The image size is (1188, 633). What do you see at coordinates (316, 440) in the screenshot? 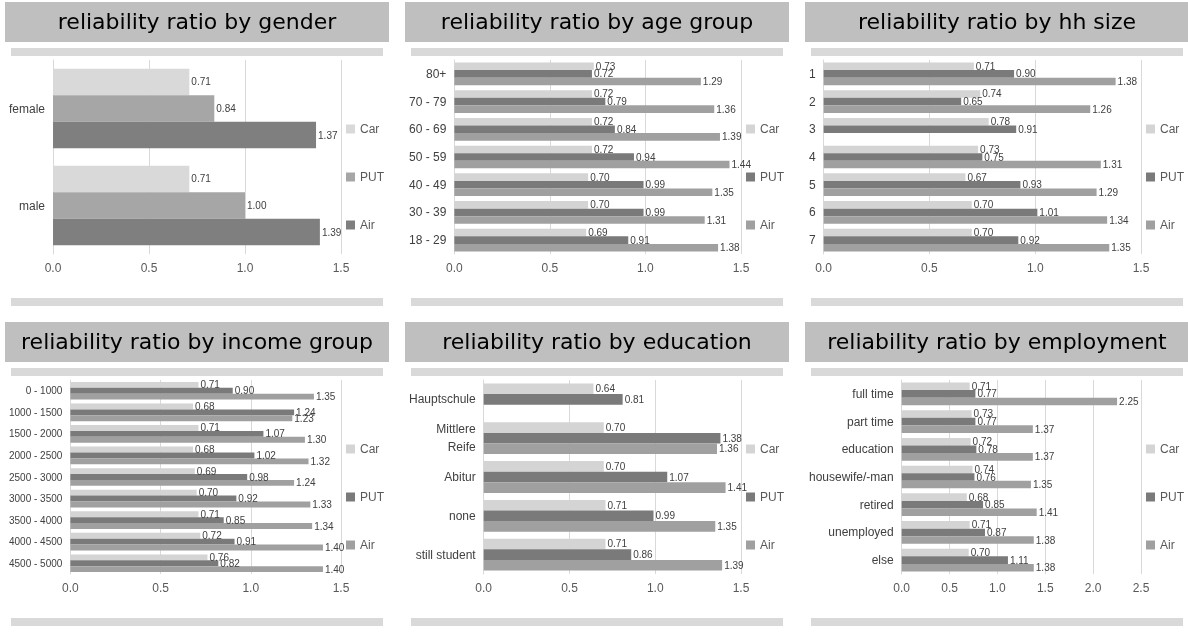
I see `data-label: 1.30` at bounding box center [316, 440].